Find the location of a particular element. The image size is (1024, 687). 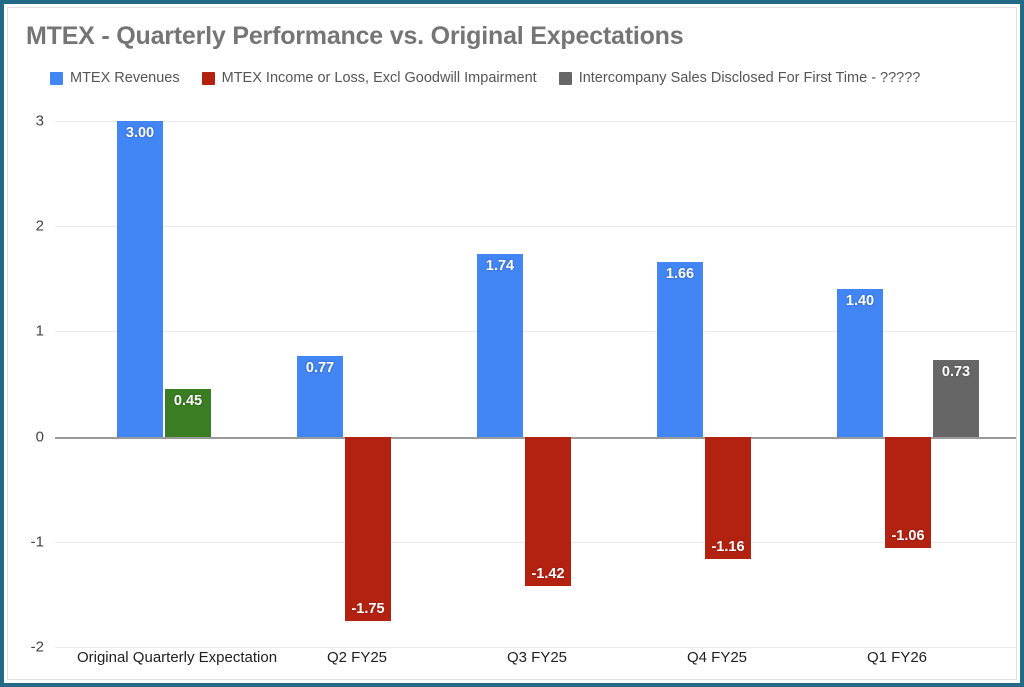

y-axis-tick-label: 2 is located at coordinates (39, 226).